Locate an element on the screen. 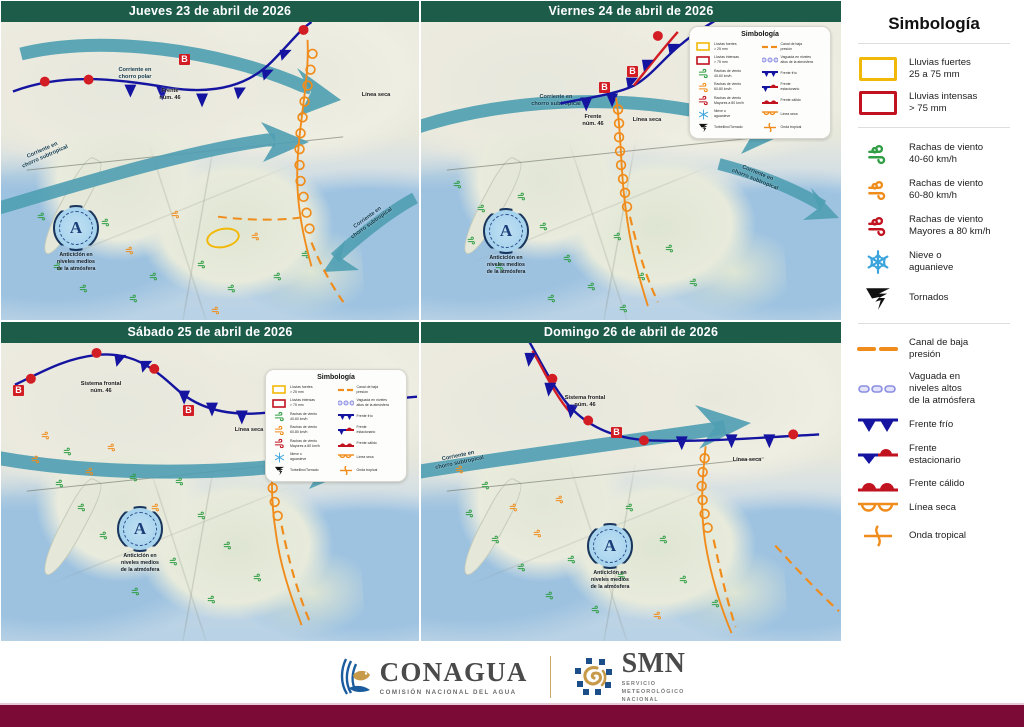 The image size is (1024, 727). legend-item-rachas-mayores-80: Rachas de viento Mayores a 80 km/h is located at coordinates (934, 226).